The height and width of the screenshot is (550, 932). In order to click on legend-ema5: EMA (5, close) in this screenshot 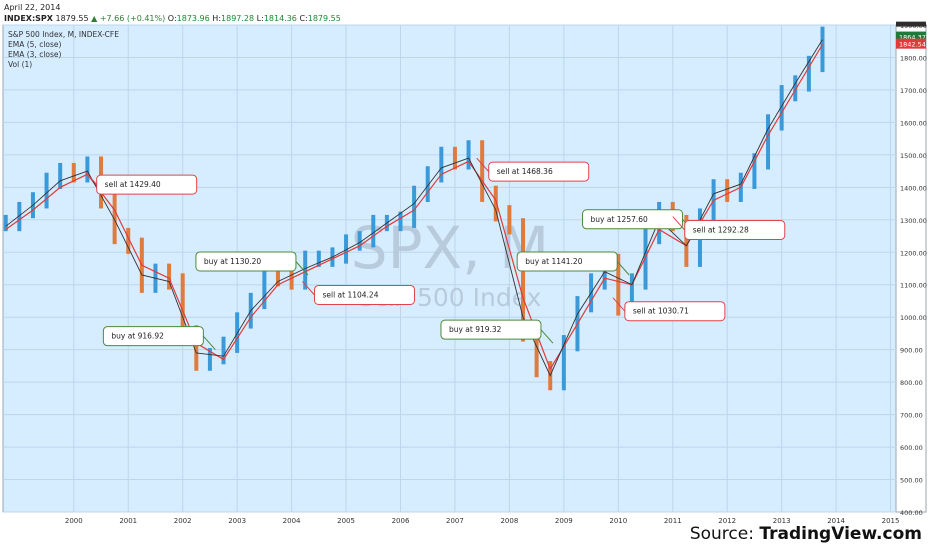, I will do `click(35, 44)`.